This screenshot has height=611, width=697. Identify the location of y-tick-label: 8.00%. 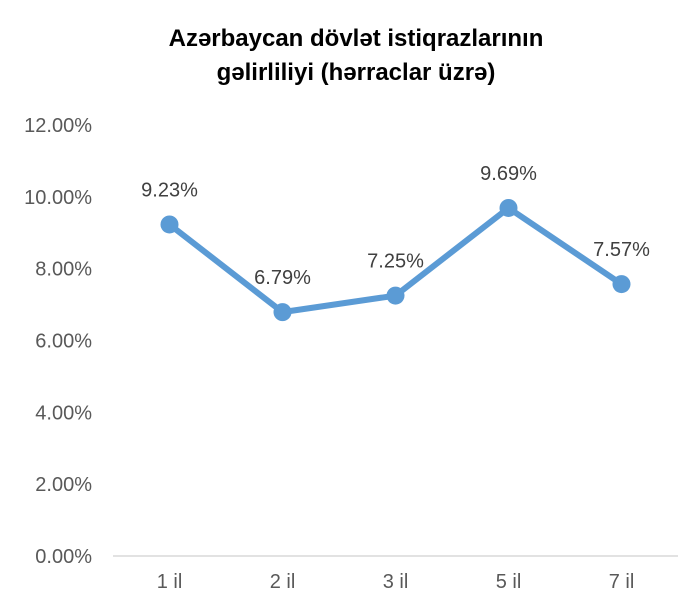
(63, 270).